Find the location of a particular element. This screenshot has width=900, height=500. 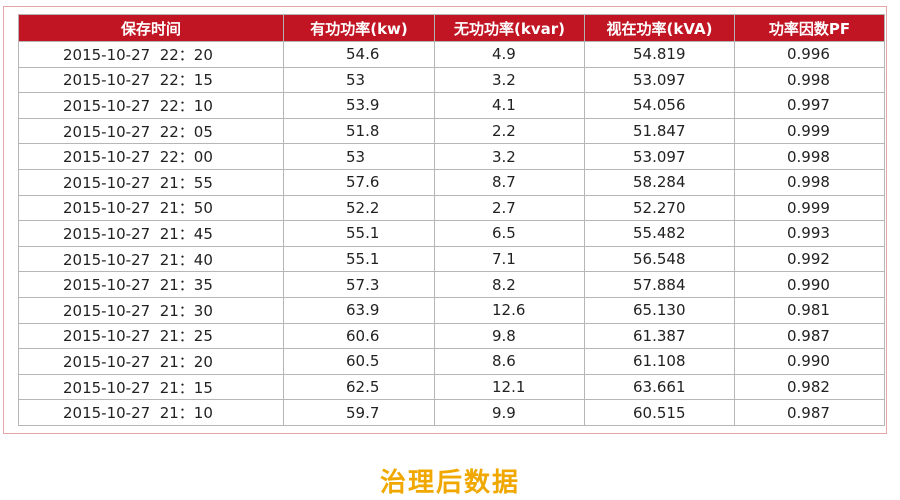

cell-apparent-power: 58.284 is located at coordinates (659, 182).